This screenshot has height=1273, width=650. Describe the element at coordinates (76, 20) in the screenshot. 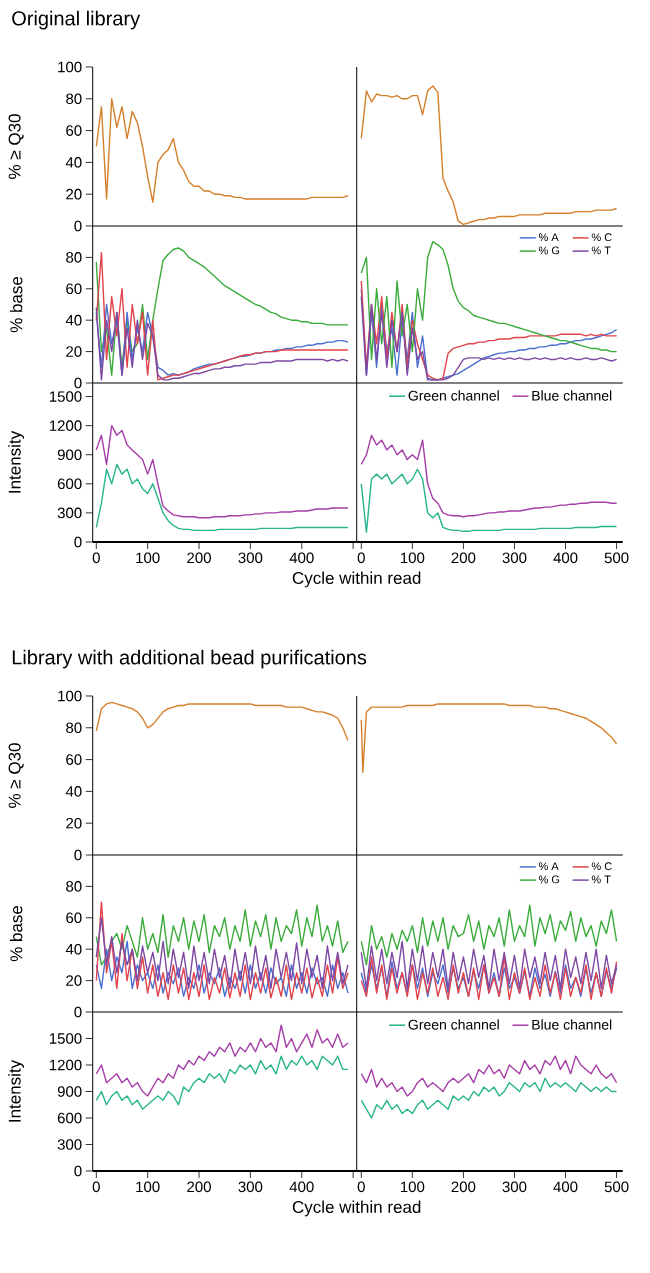

I see `chart-title: Original library` at that location.